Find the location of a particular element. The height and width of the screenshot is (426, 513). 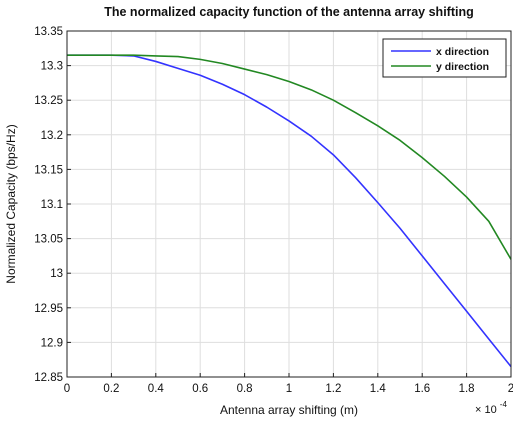

y-tick-label: 12.95 is located at coordinates (48, 309).